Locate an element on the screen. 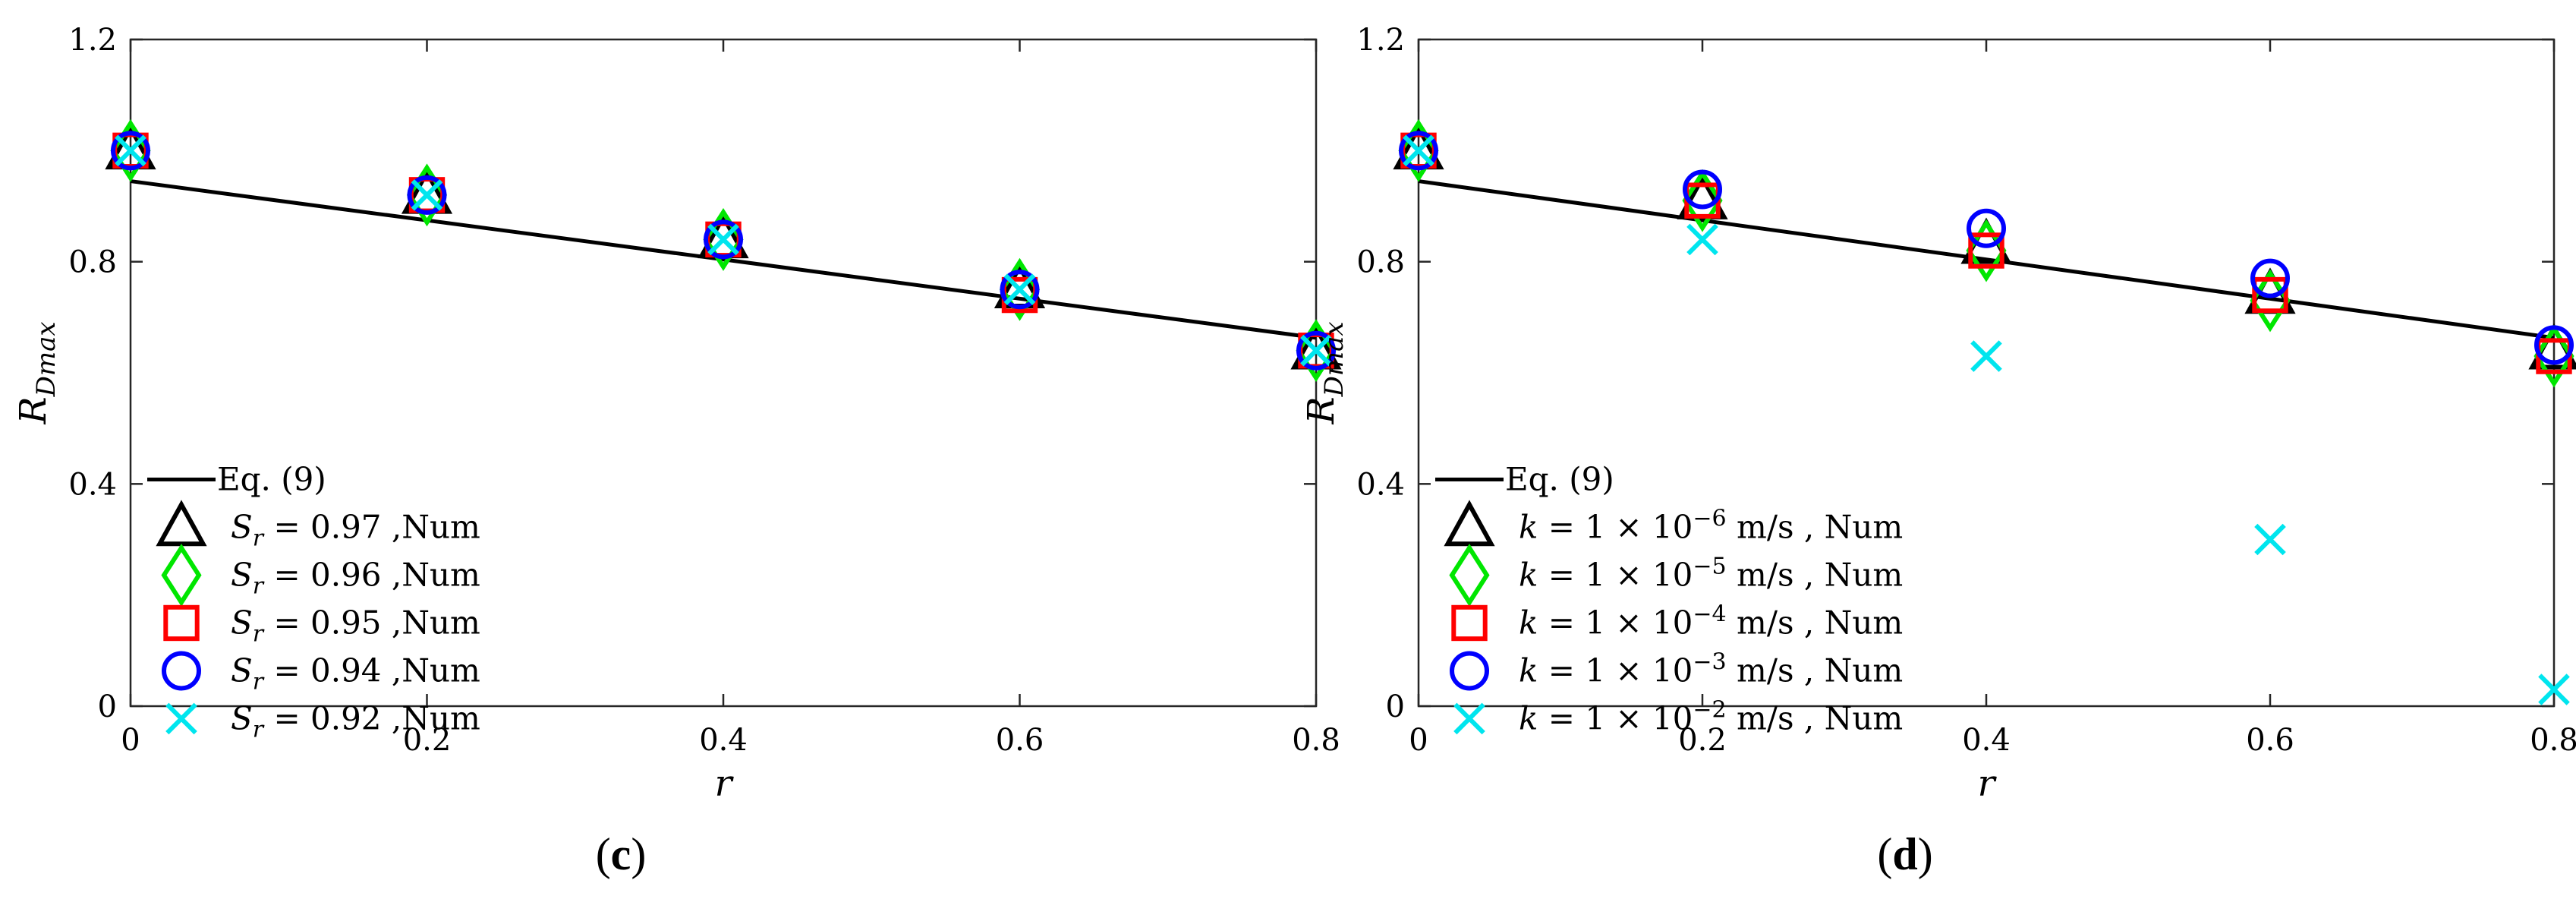 This screenshot has height=918, width=2576. legend-label: k = 1 × 10−2 m/s , Num is located at coordinates (1711, 716).